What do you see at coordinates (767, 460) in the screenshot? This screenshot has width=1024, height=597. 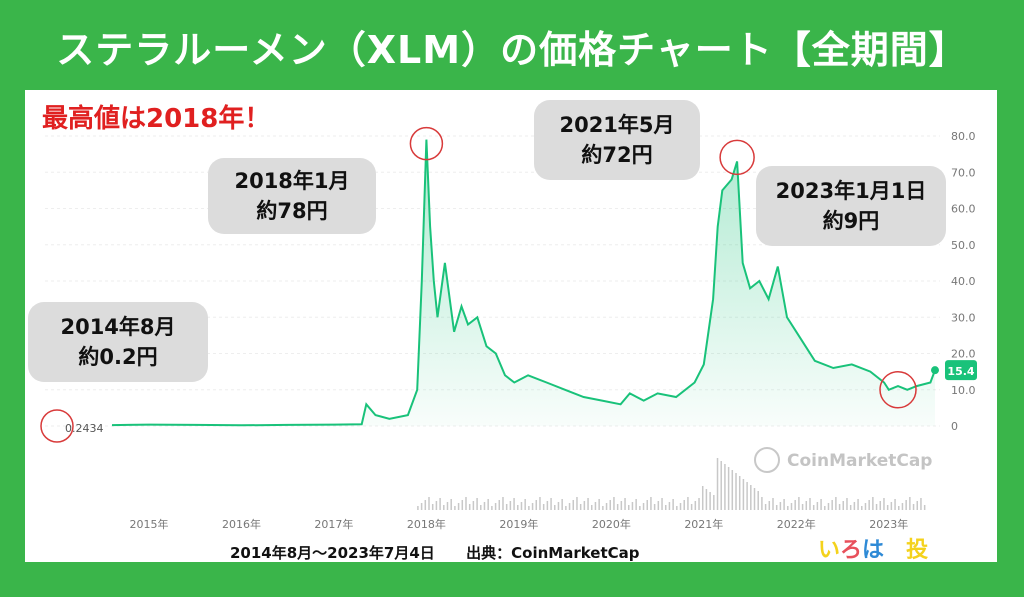 I see `coinmarketcap-logo-icon` at bounding box center [767, 460].